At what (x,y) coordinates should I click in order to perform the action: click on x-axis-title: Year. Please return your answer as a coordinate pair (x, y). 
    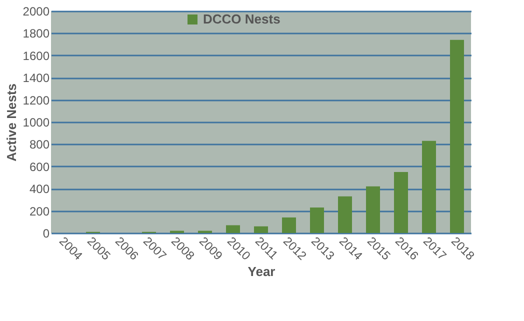
    Looking at the image, I should click on (262, 272).